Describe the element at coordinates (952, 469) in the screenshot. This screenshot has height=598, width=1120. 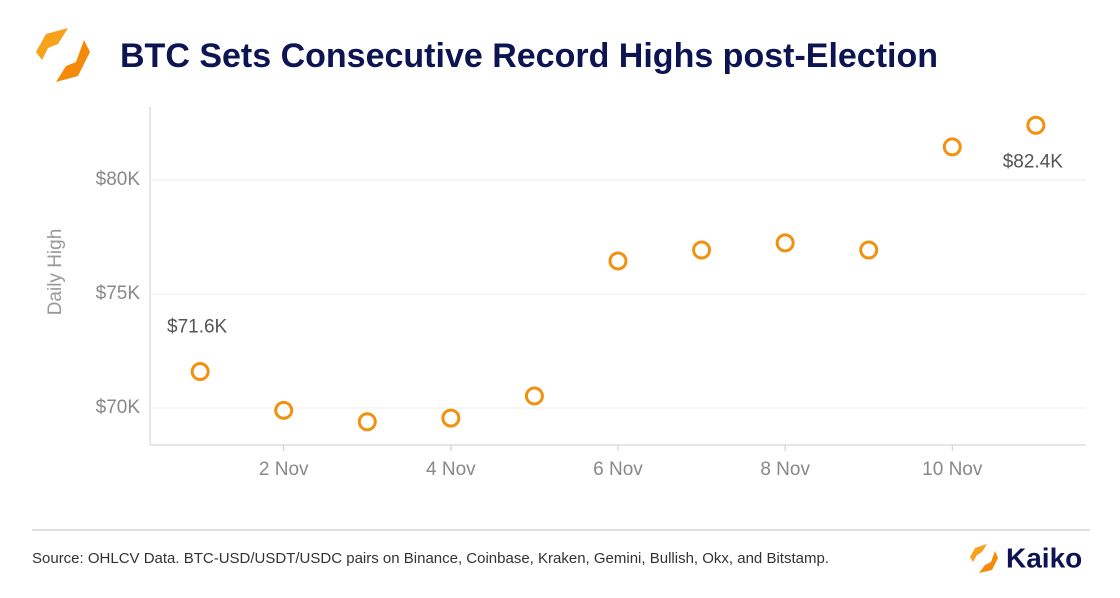
I see `x-tick-label: 10 Nov` at that location.